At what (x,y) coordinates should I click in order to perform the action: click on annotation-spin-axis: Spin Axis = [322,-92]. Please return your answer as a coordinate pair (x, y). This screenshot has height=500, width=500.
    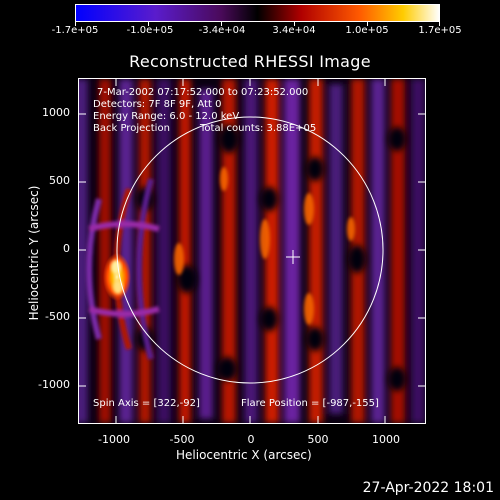
    Looking at the image, I should click on (146, 403).